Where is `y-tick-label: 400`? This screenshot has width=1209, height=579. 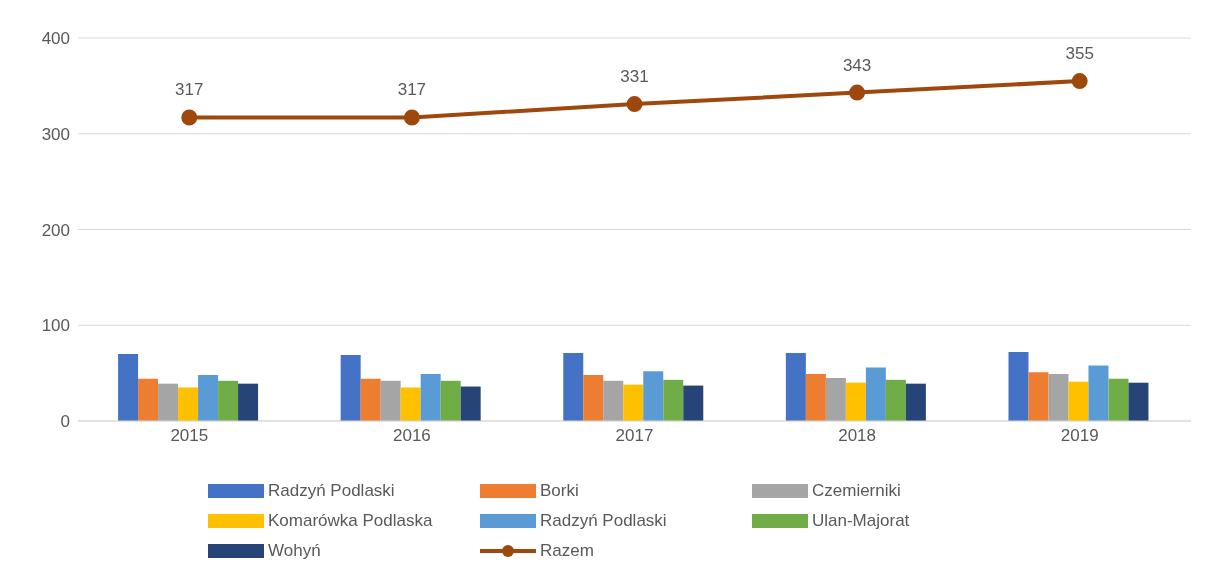
y-tick-label: 400 is located at coordinates (55, 39).